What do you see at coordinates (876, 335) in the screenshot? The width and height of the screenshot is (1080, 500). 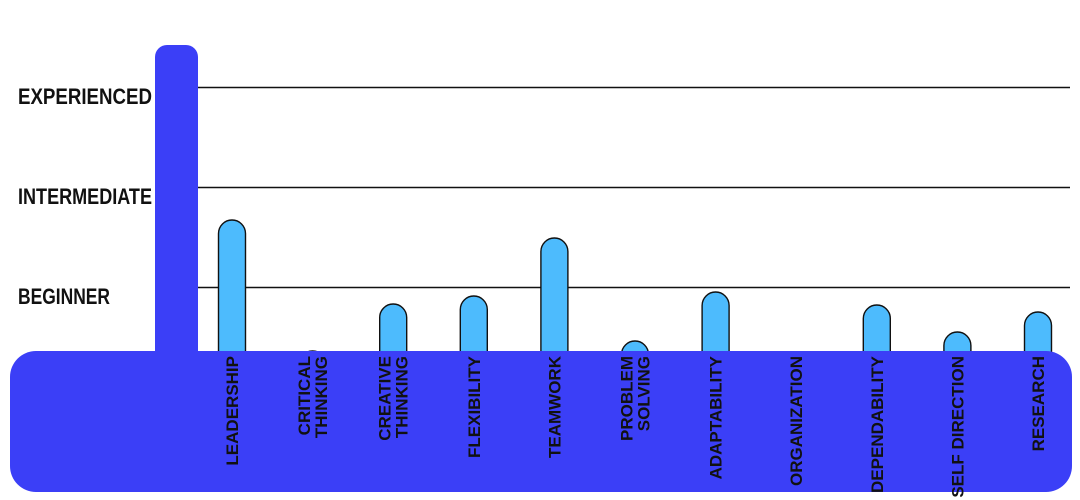 I see `bar-dependability` at bounding box center [876, 335].